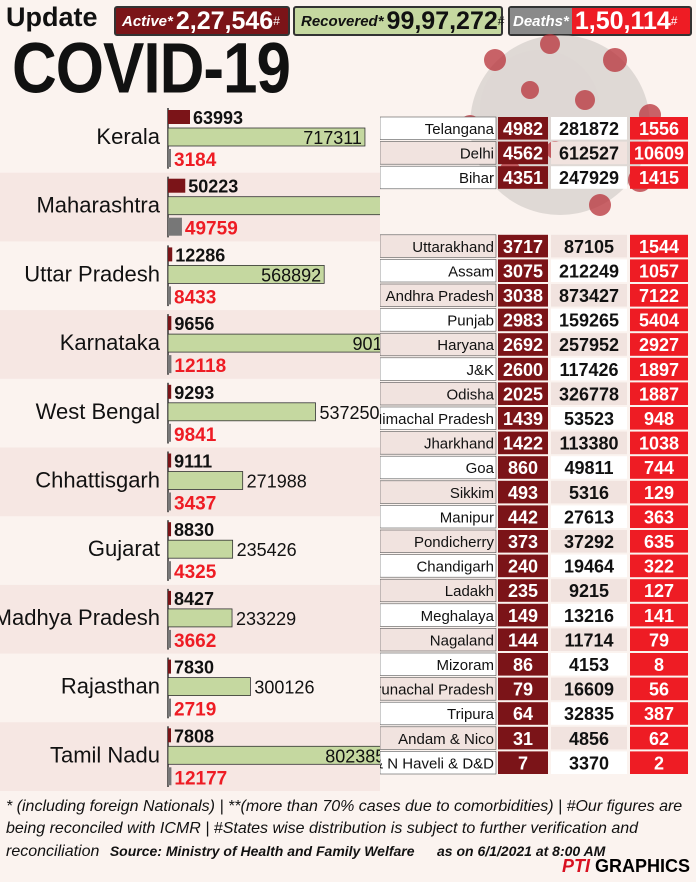 The height and width of the screenshot is (882, 696). I want to click on table-active-value: 1439, so click(523, 419).